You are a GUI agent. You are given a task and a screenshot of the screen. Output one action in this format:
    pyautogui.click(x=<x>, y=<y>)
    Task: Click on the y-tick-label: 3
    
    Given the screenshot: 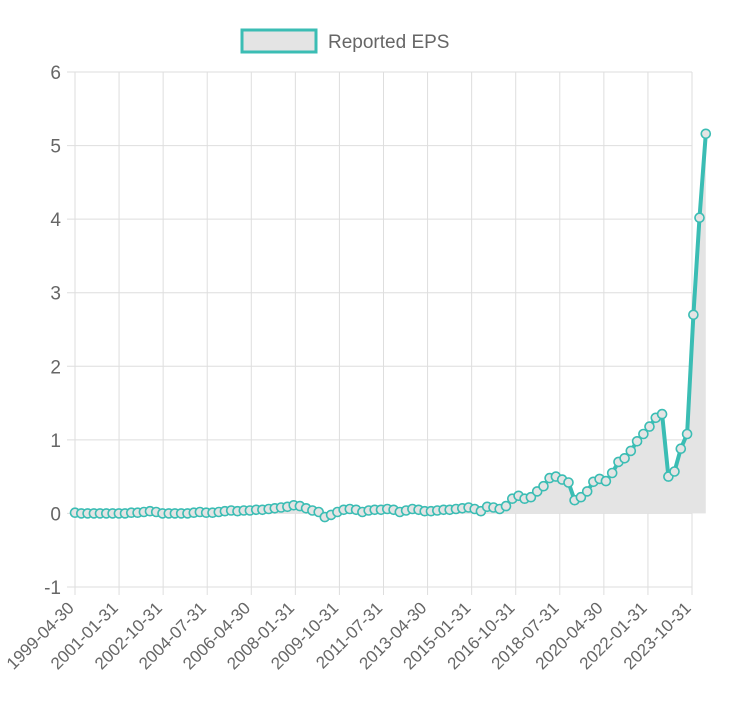 What is the action you would take?
    pyautogui.click(x=55, y=294)
    